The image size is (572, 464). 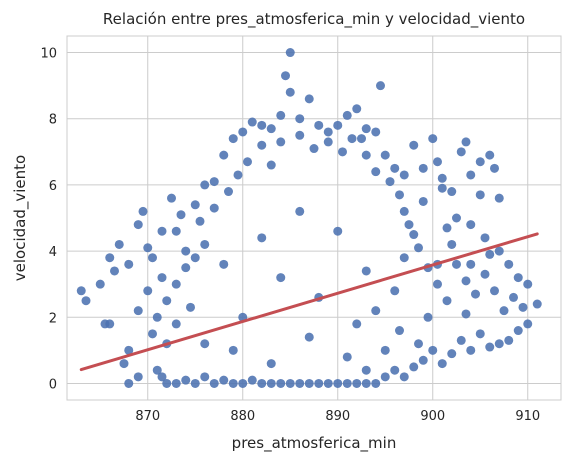 I want to click on y-tick-label: 4, so click(x=53, y=252).